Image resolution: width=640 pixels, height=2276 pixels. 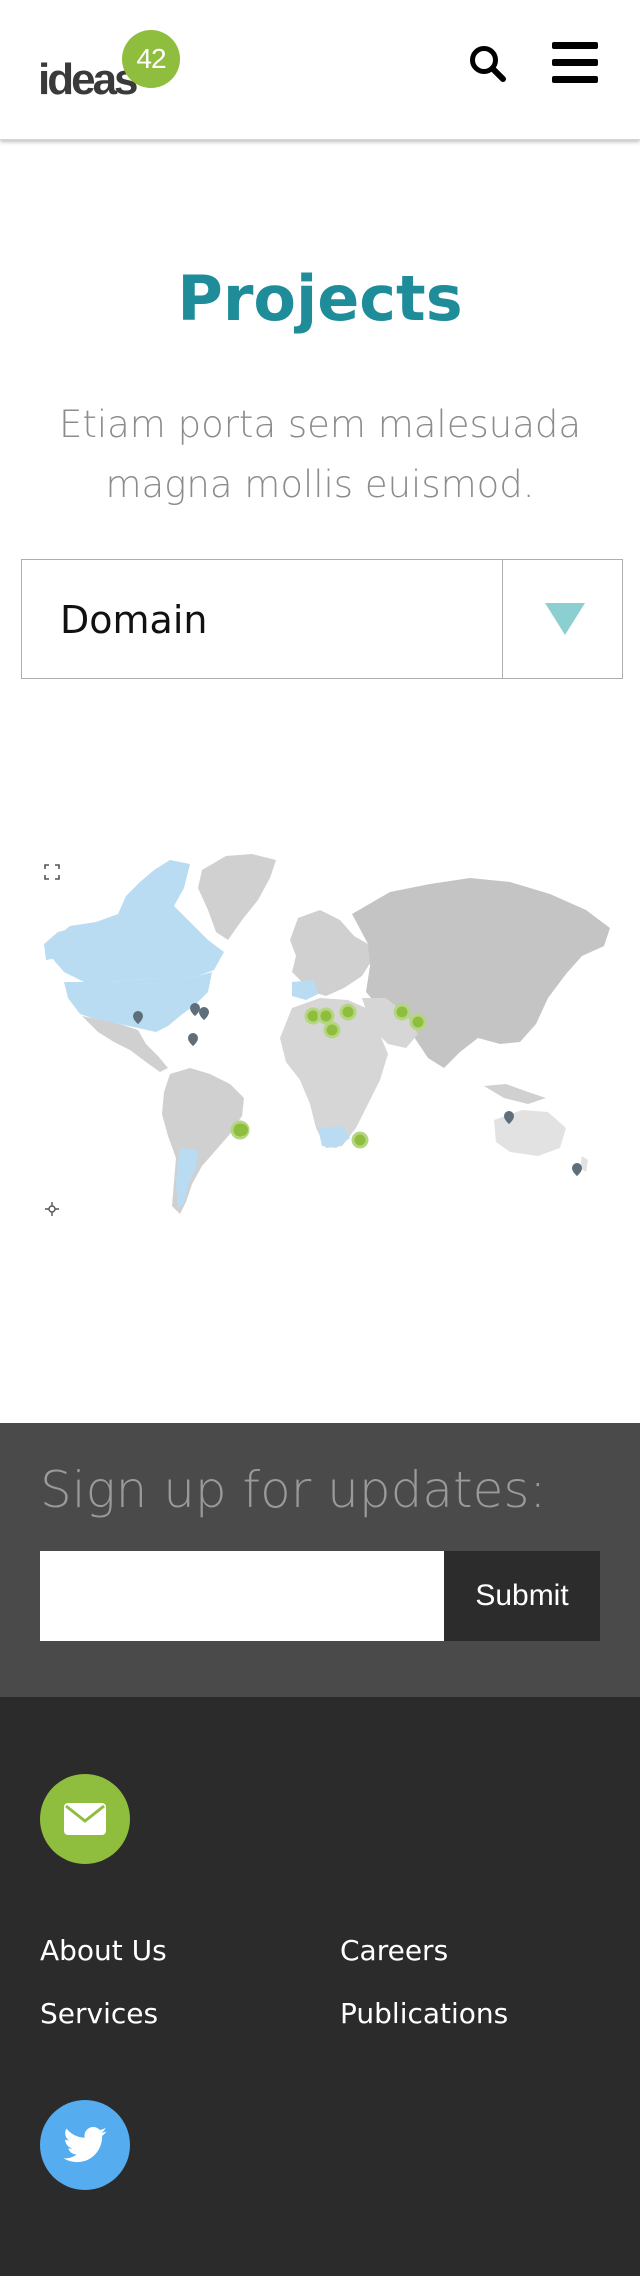 What do you see at coordinates (322, 619) in the screenshot?
I see `domain-select: Domain` at bounding box center [322, 619].